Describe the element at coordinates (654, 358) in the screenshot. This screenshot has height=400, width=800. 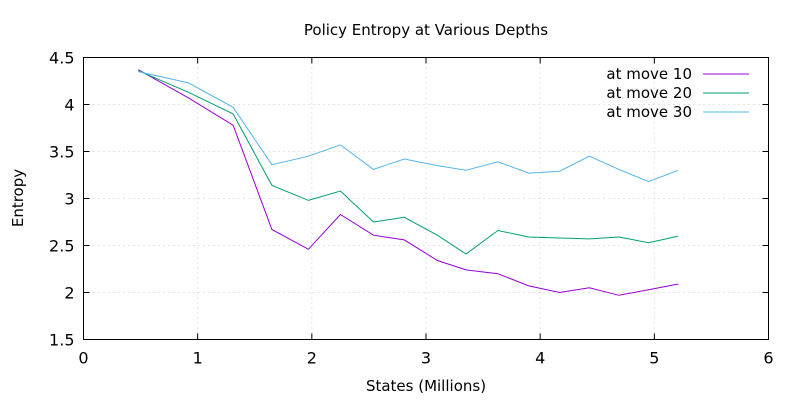
I see `x-tick-label: 5` at that location.